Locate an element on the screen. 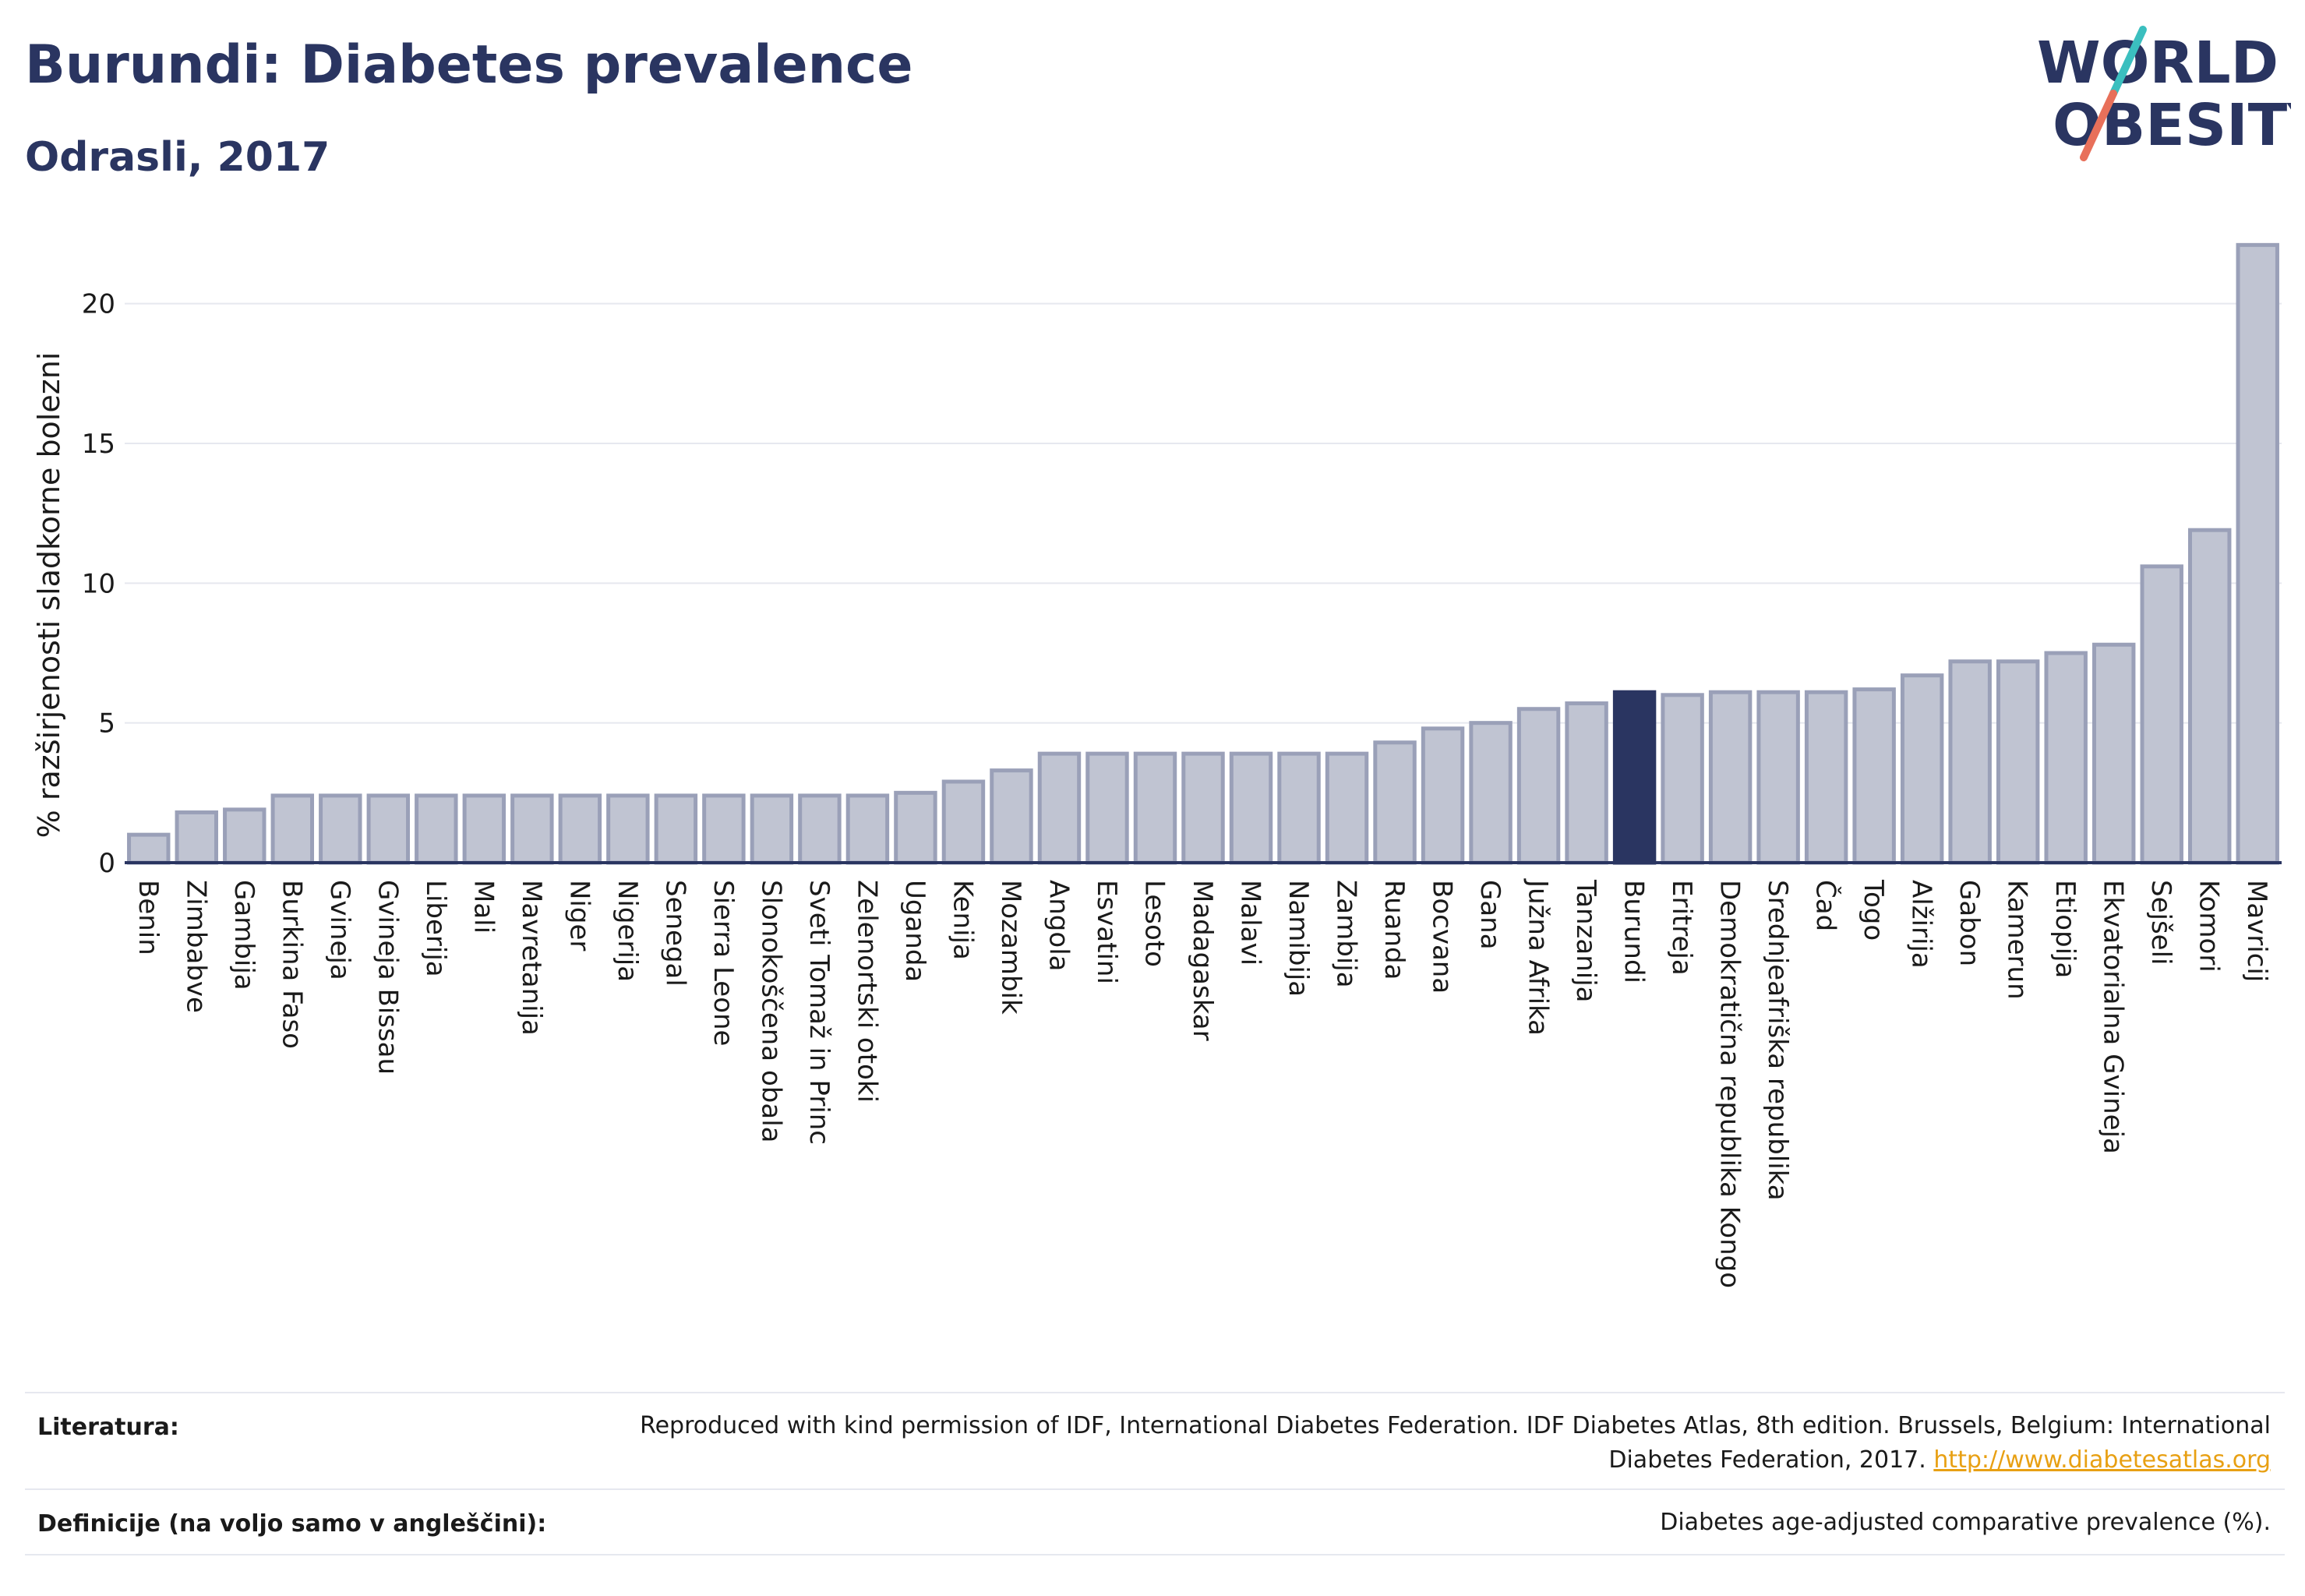 Image resolution: width=2305 pixels, height=1596 pixels. x-category-label: Demokratična republika Kongo is located at coordinates (1730, 1084).